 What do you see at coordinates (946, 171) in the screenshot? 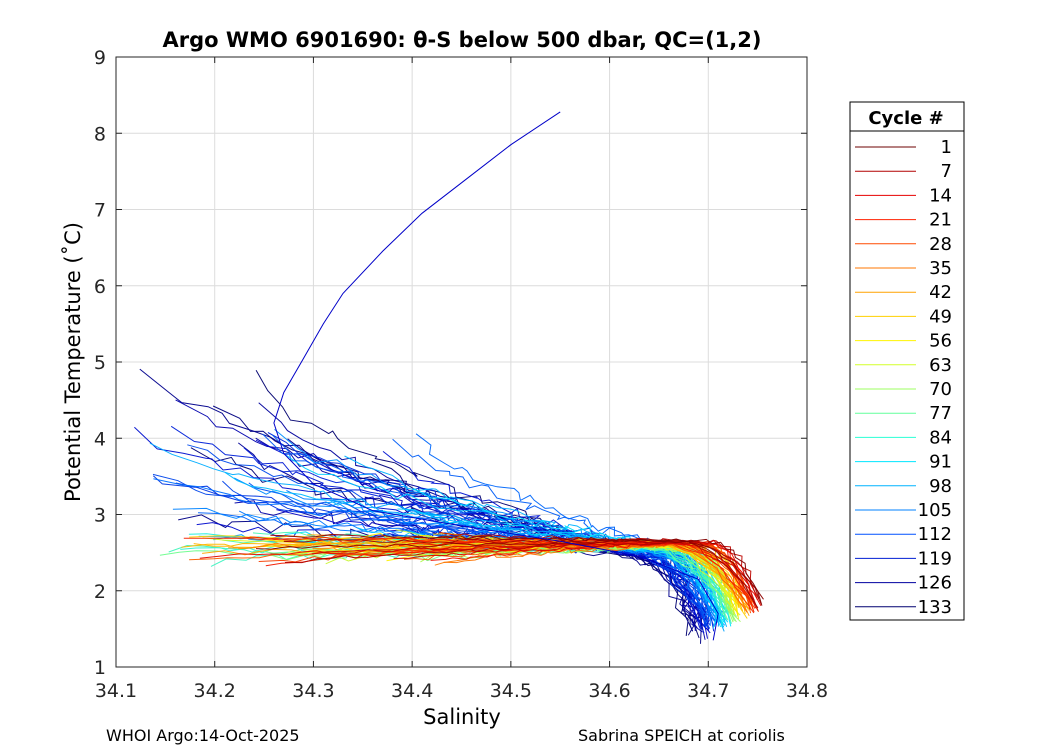
I see `legend-label: 7` at bounding box center [946, 171].